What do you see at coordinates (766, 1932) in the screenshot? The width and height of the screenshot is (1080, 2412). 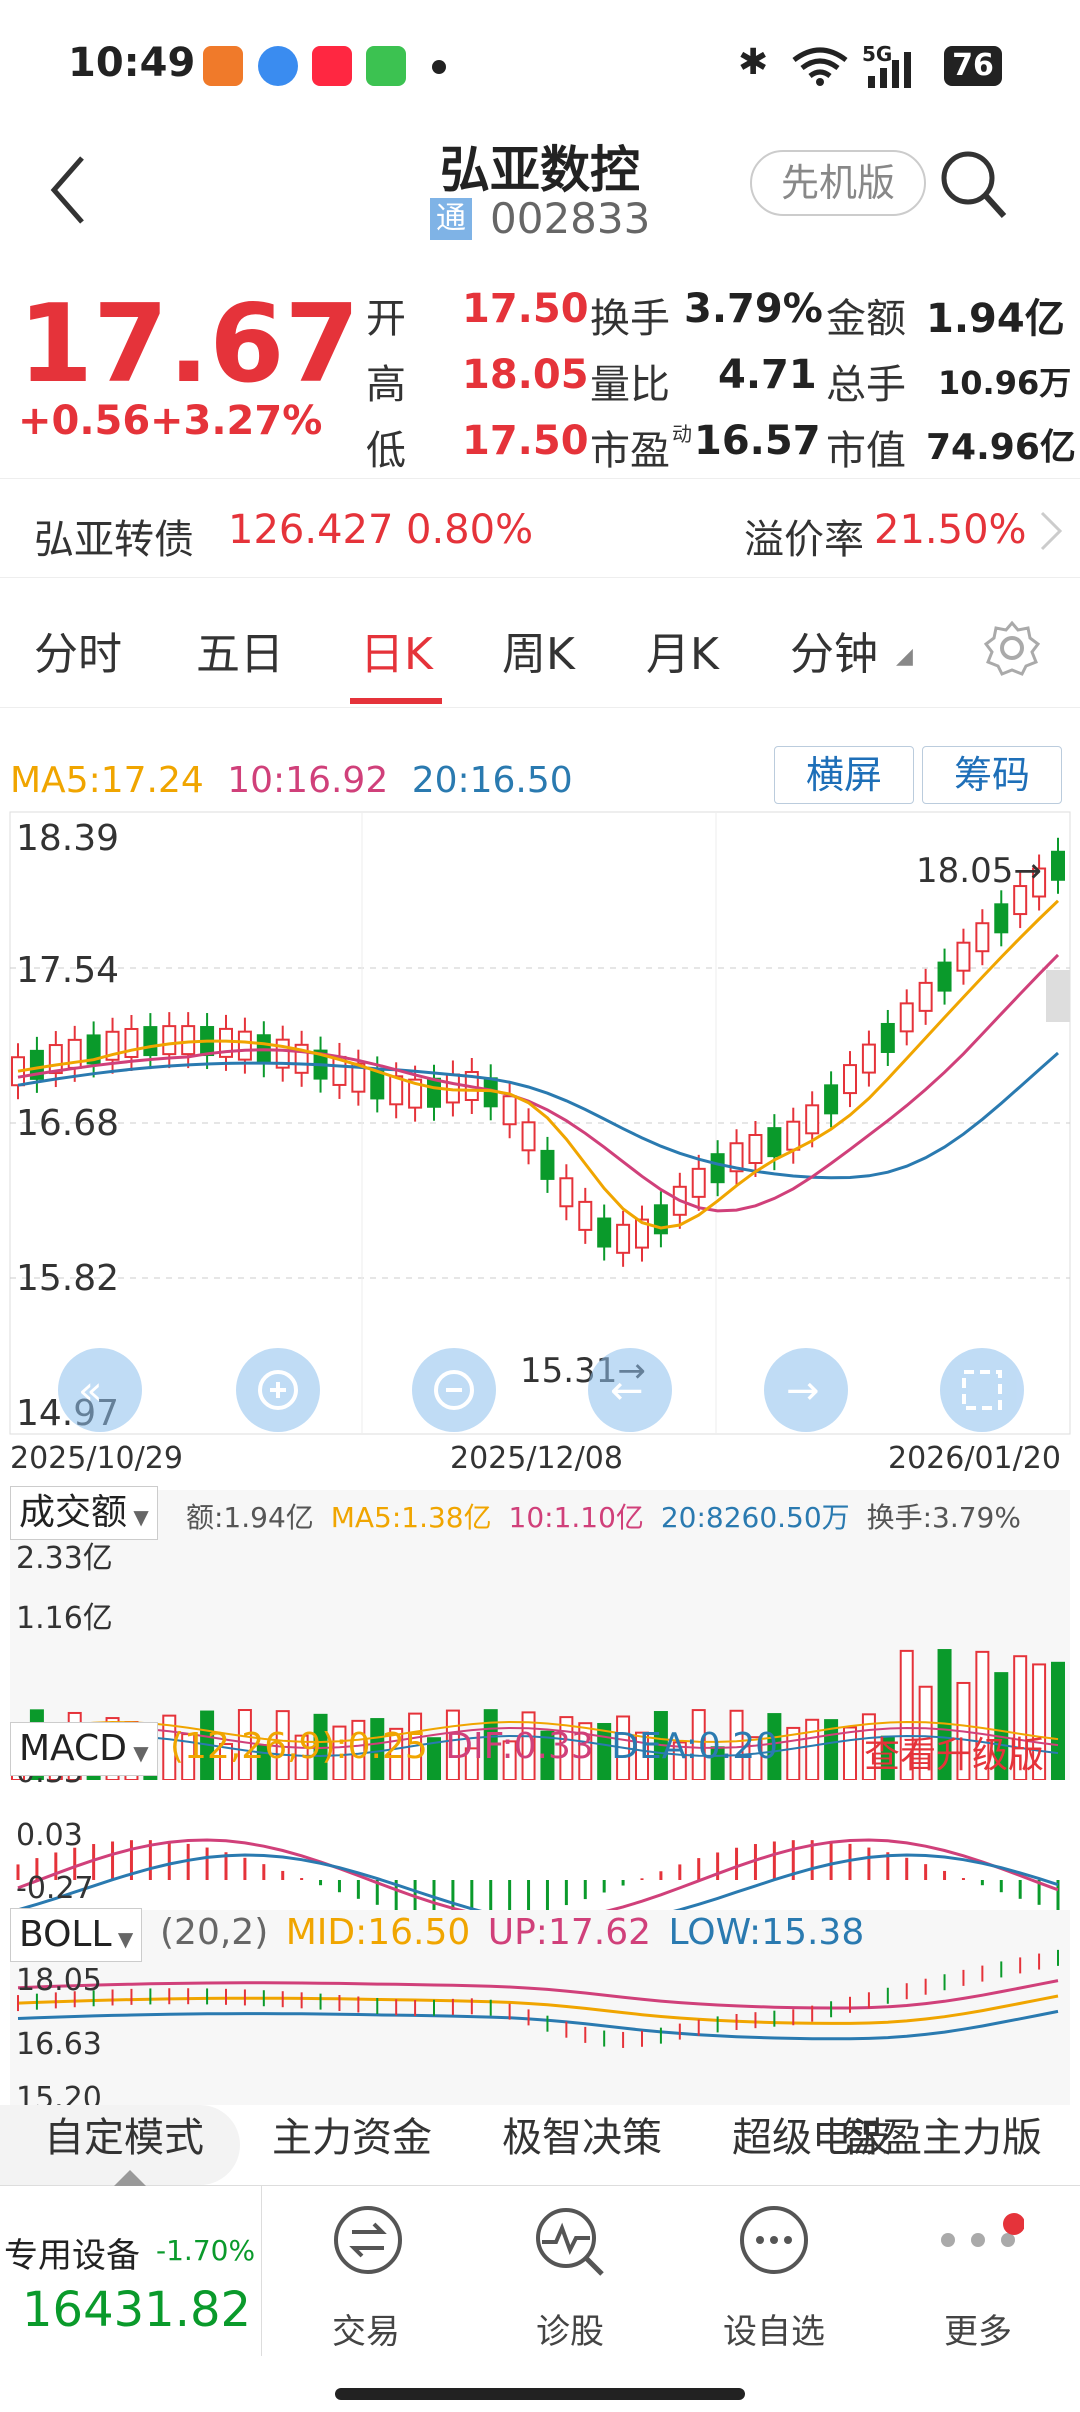 I see `boll-low: LOW:15.38` at bounding box center [766, 1932].